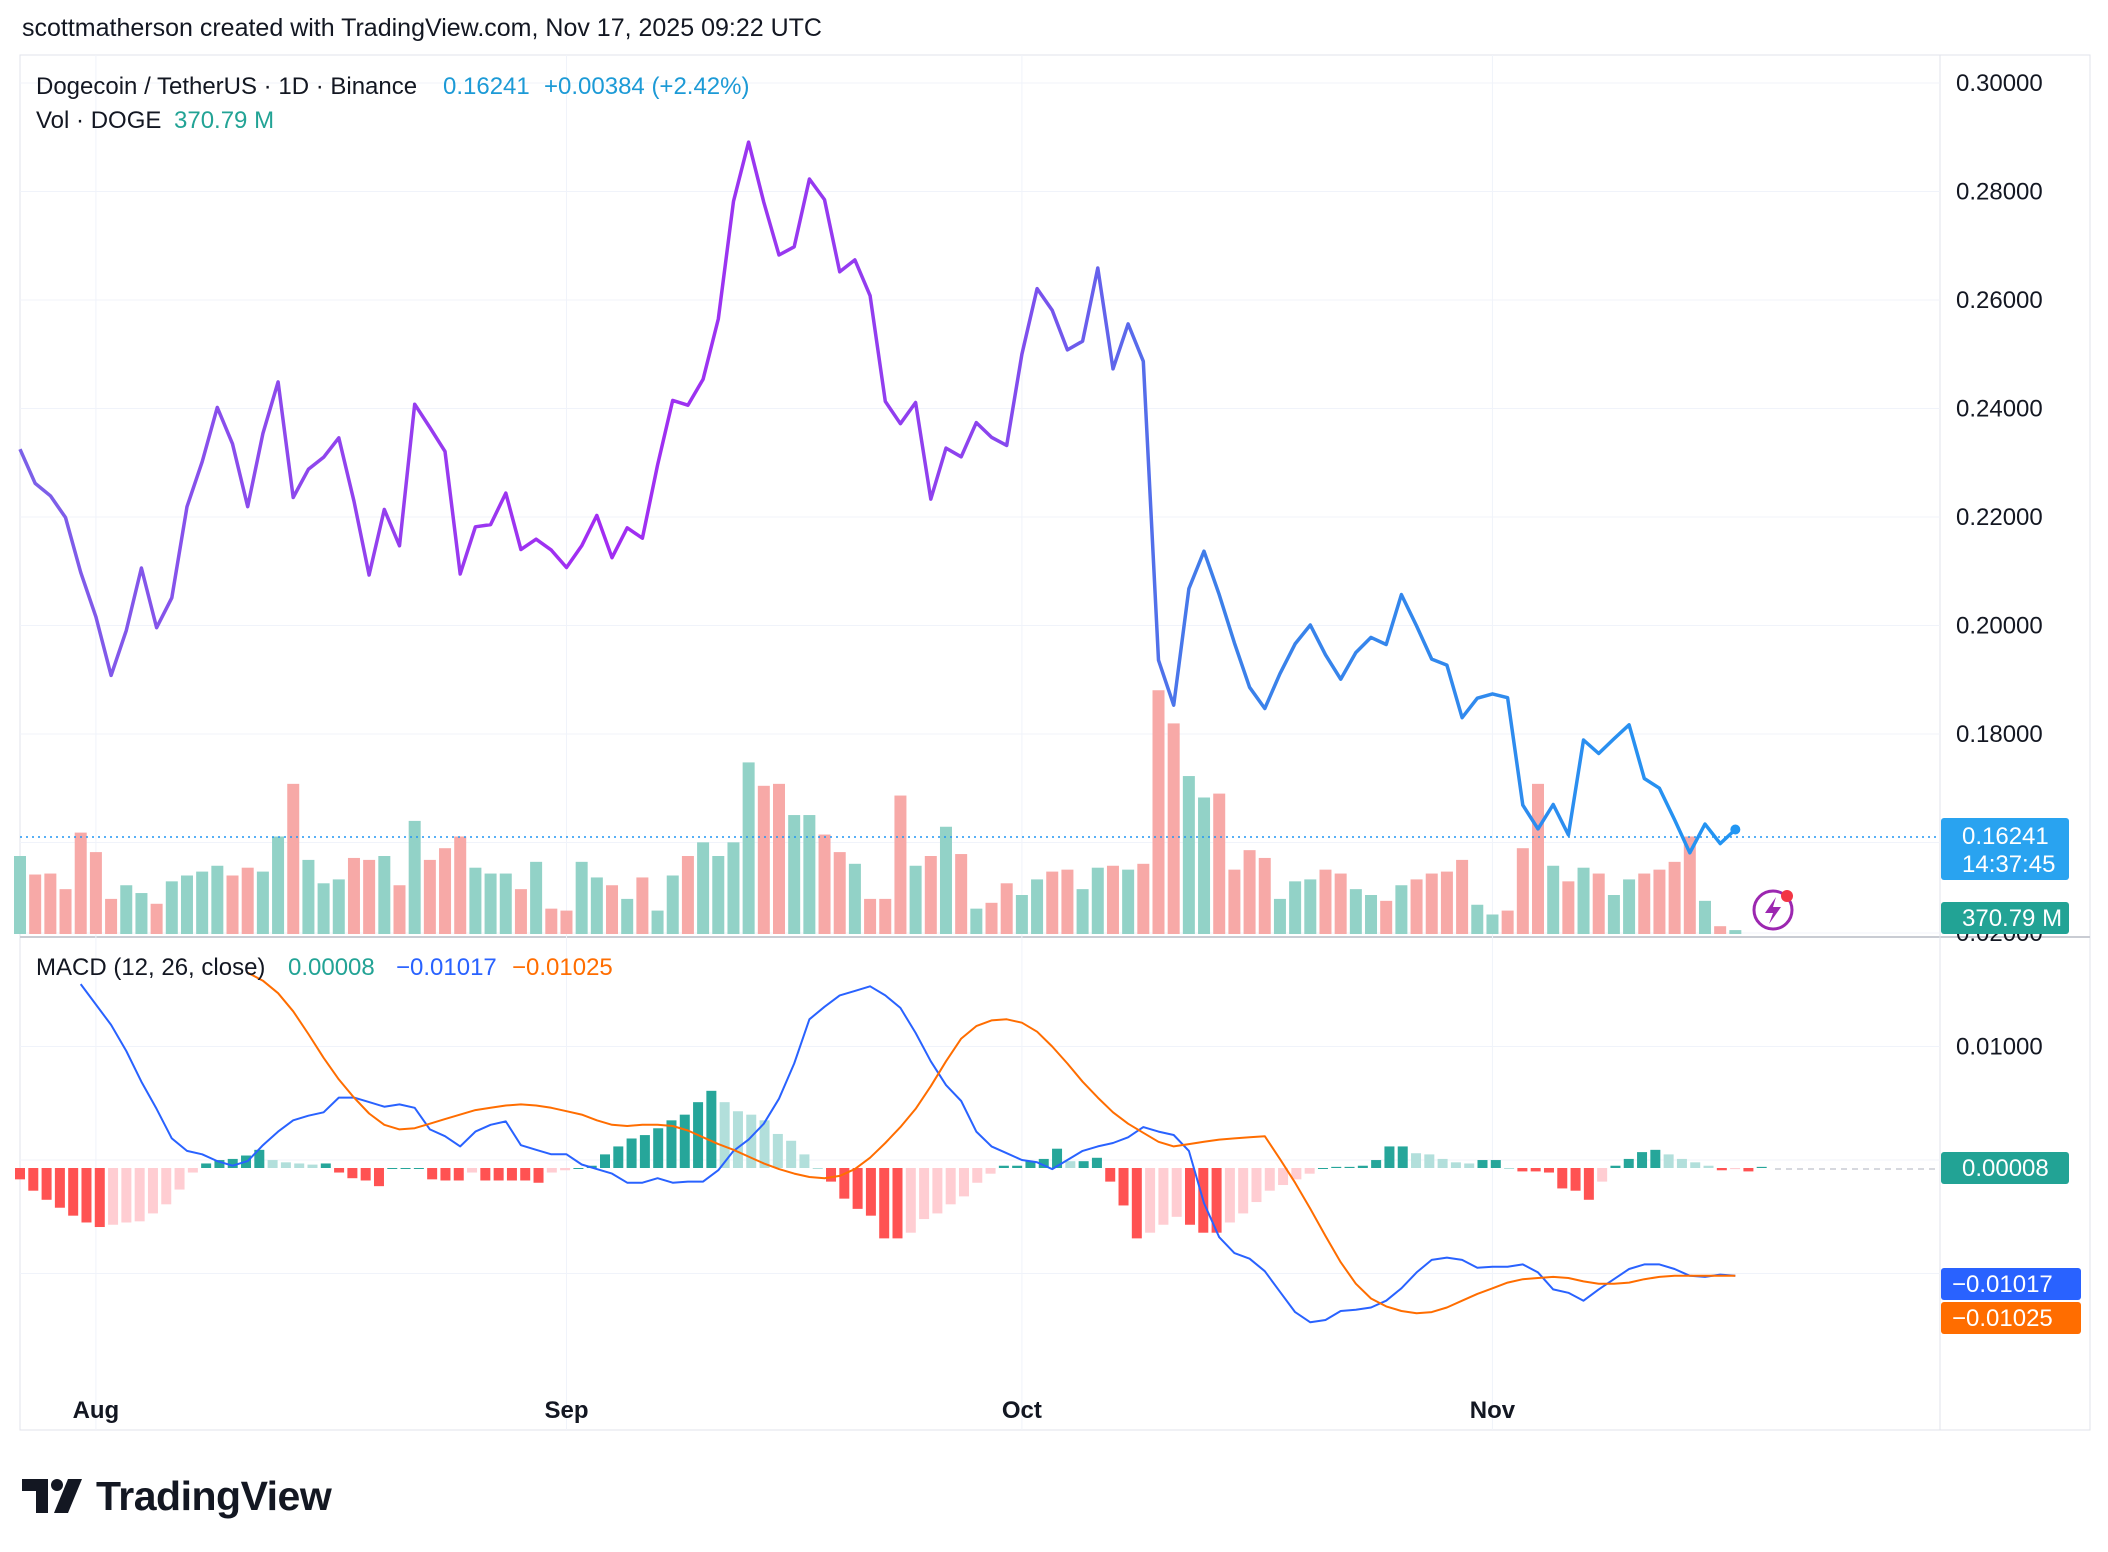  Describe the element at coordinates (1999, 192) in the screenshot. I see `price-tick-label: 0.28000` at that location.